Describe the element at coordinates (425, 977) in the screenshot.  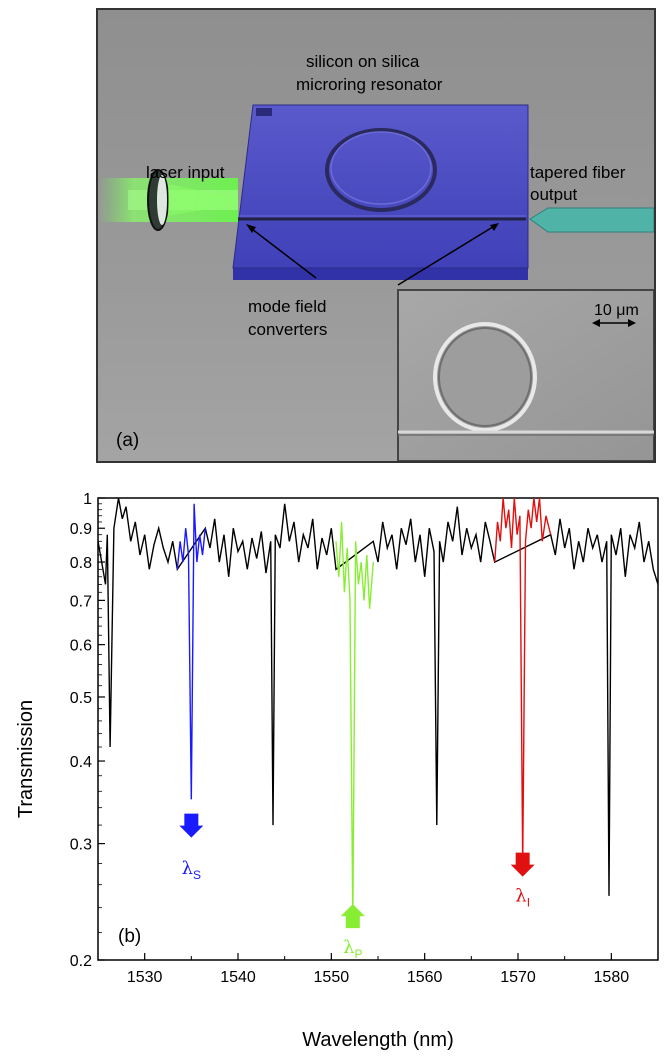
I see `x-tick-label: 1560` at that location.